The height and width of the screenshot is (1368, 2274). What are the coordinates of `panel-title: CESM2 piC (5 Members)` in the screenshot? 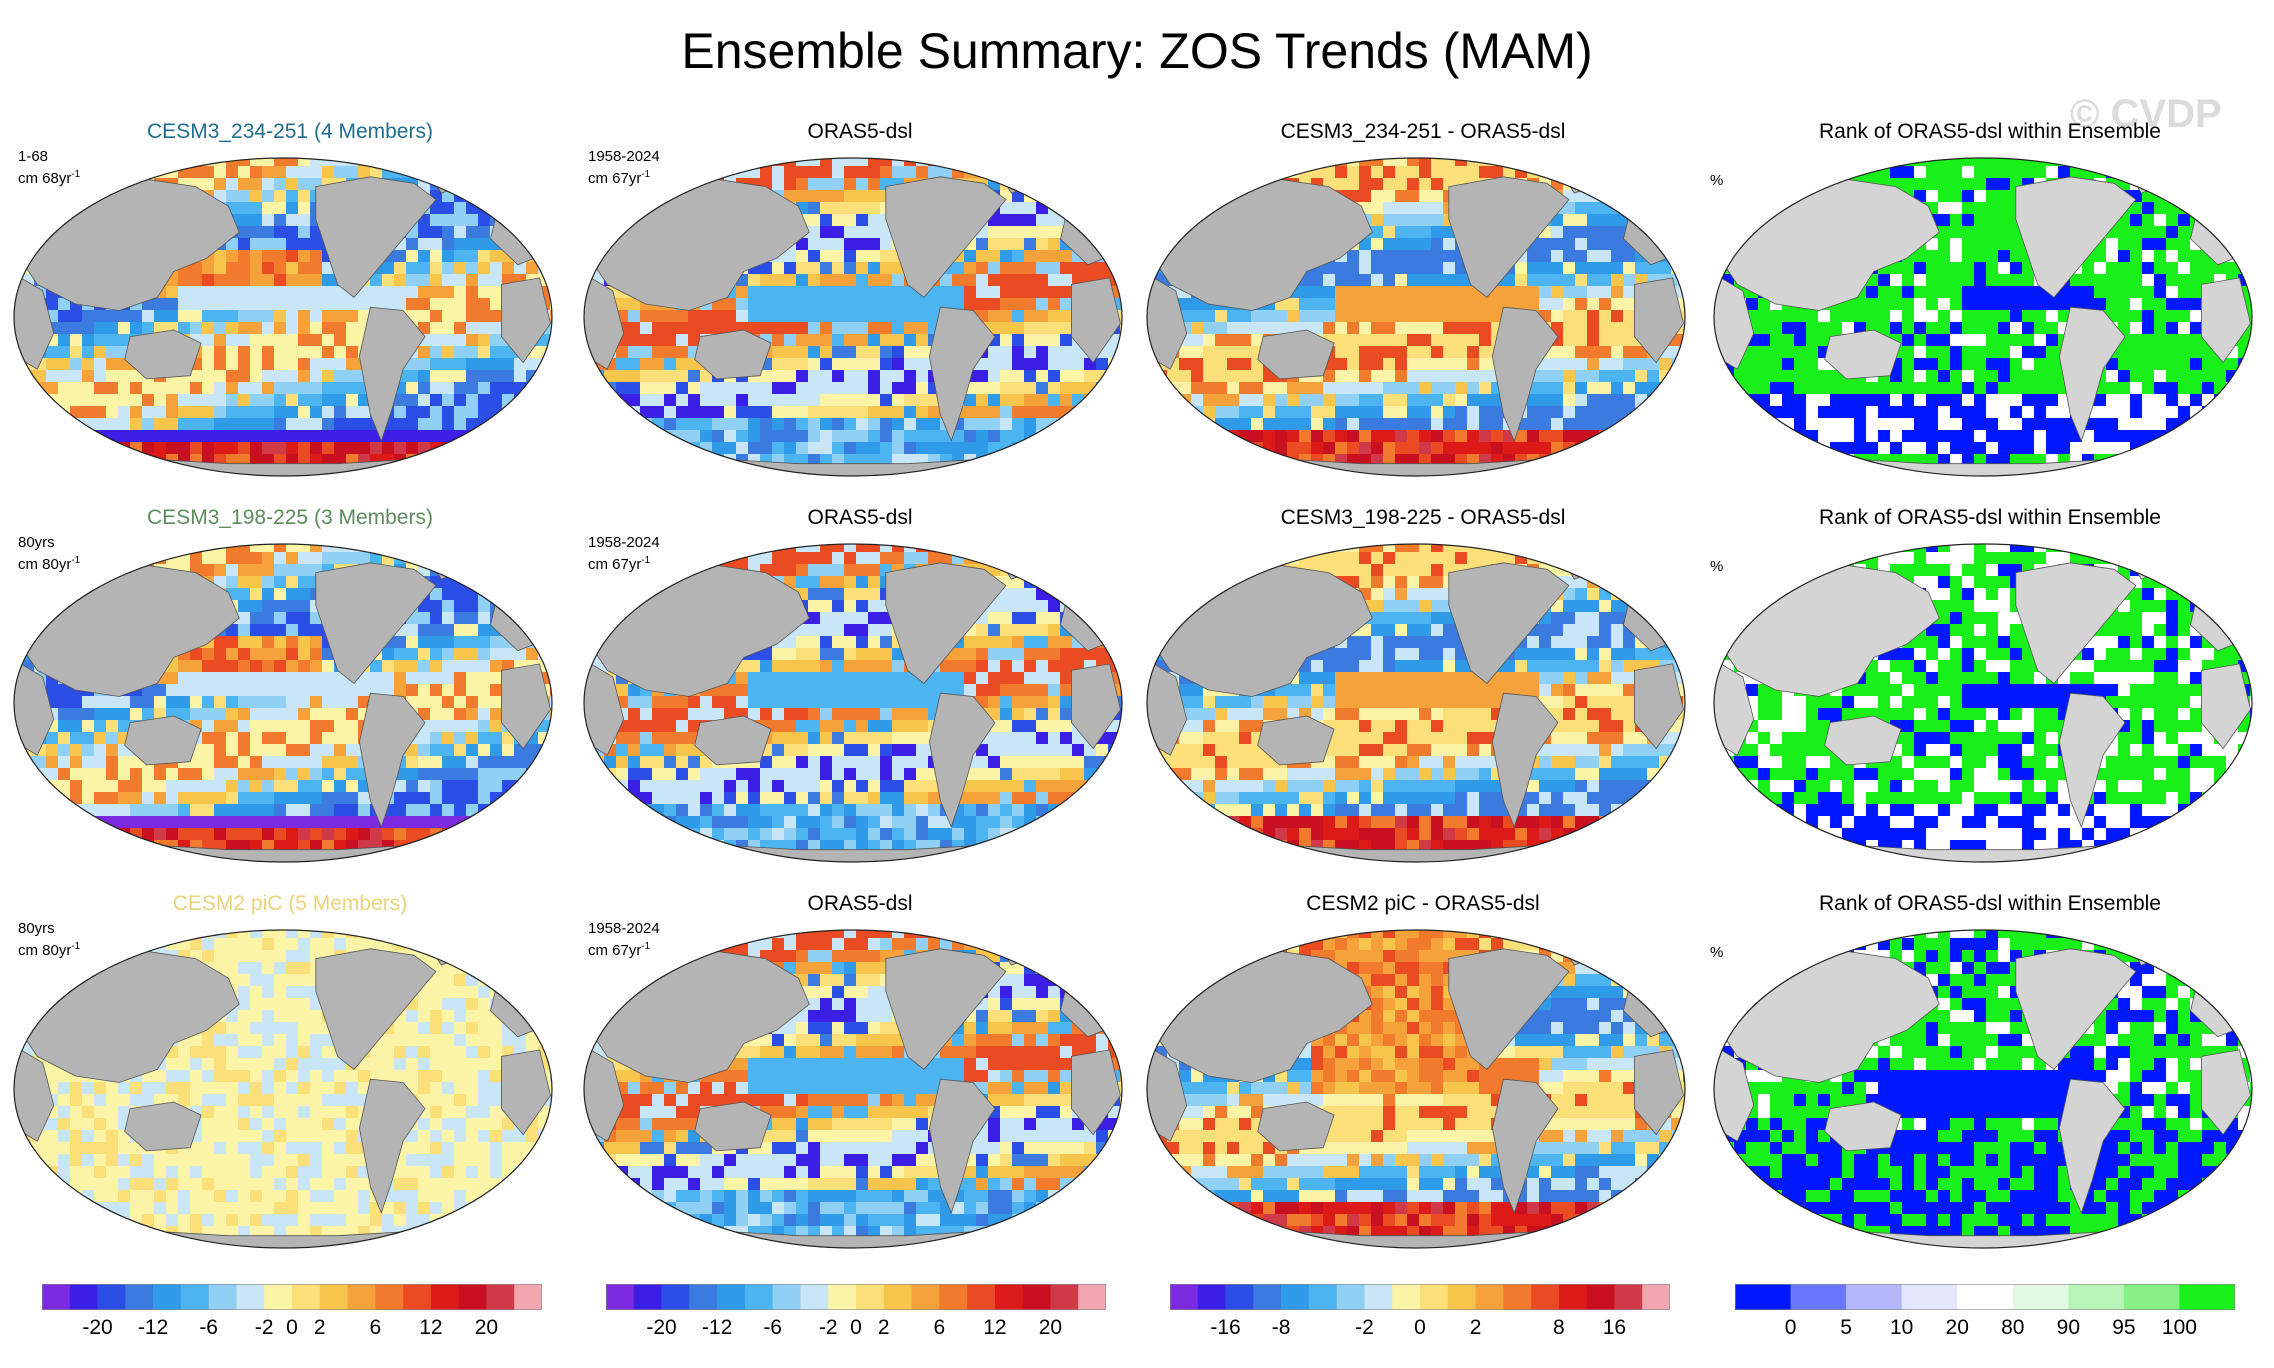 It's located at (290, 903).